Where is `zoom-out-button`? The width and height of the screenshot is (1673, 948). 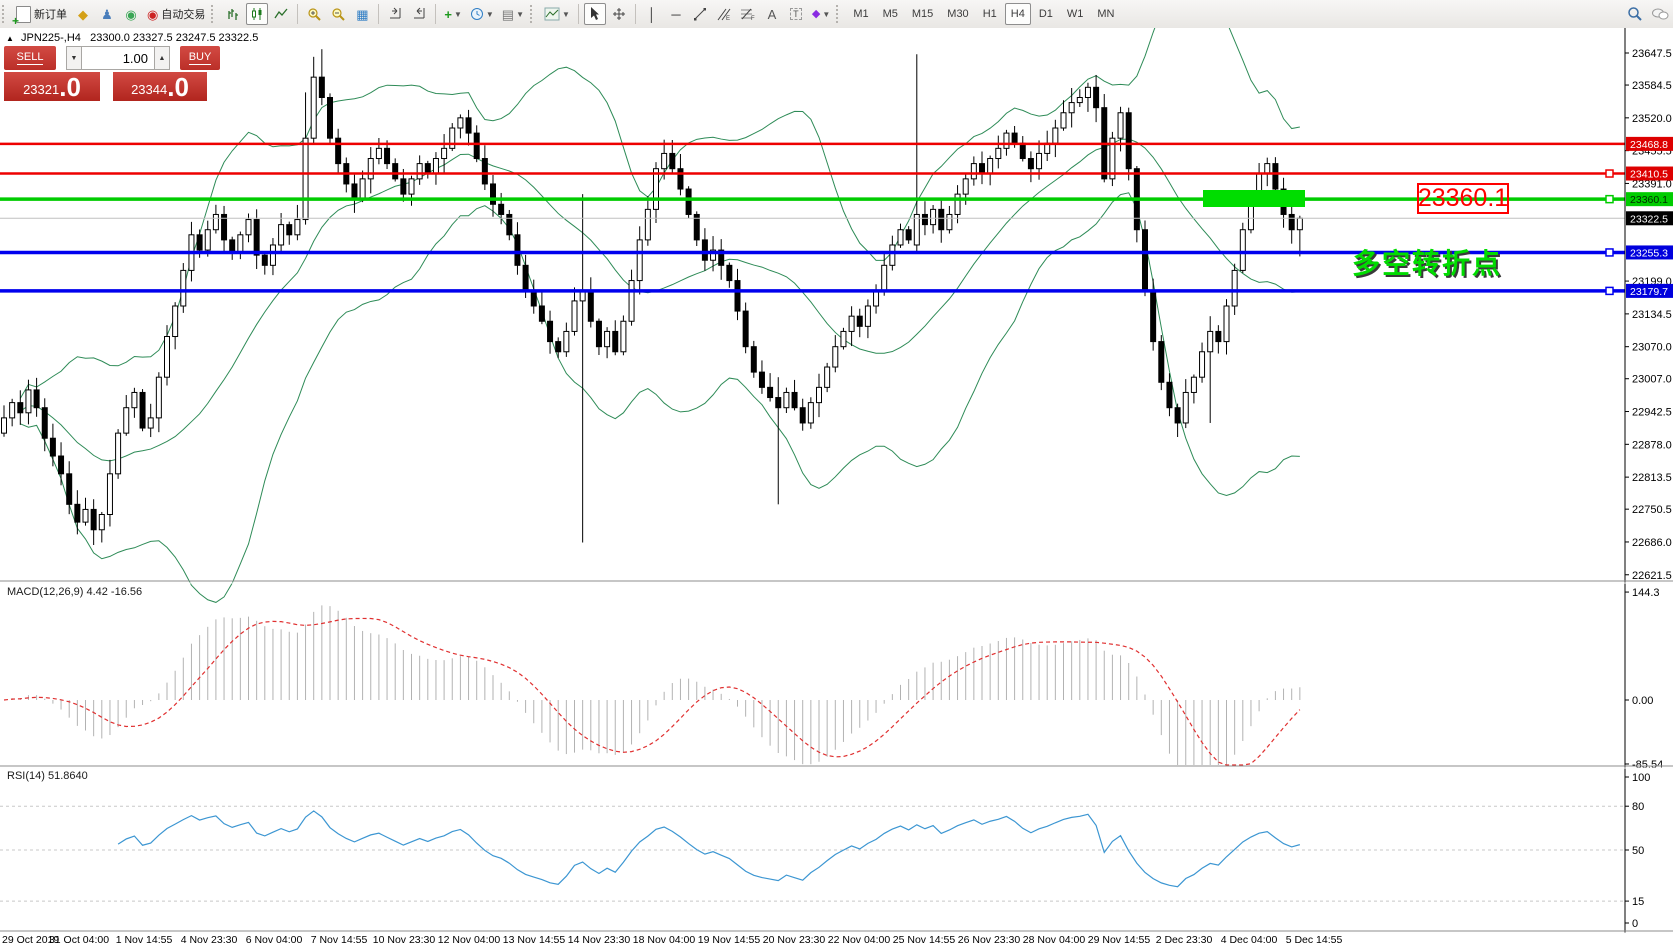 zoom-out-button is located at coordinates (338, 14).